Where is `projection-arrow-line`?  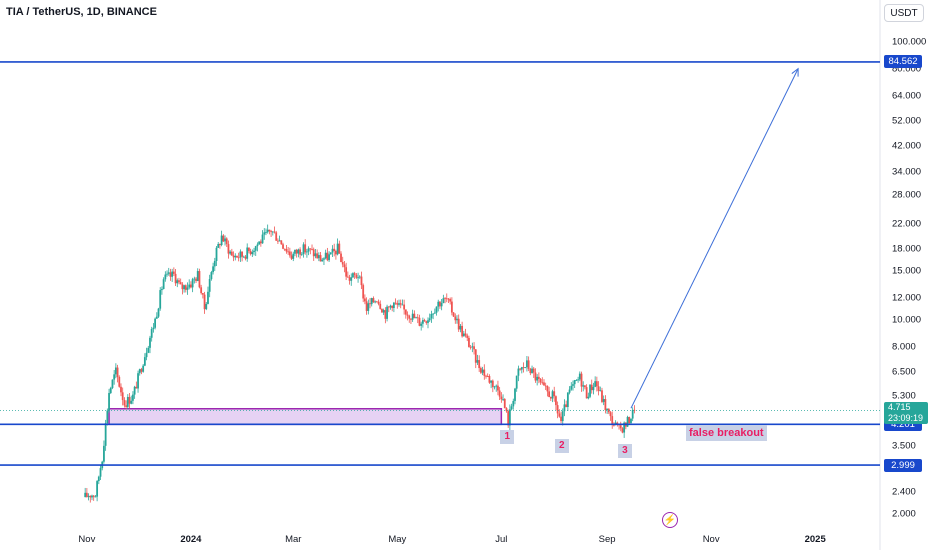
projection-arrow-line is located at coordinates (714, 238).